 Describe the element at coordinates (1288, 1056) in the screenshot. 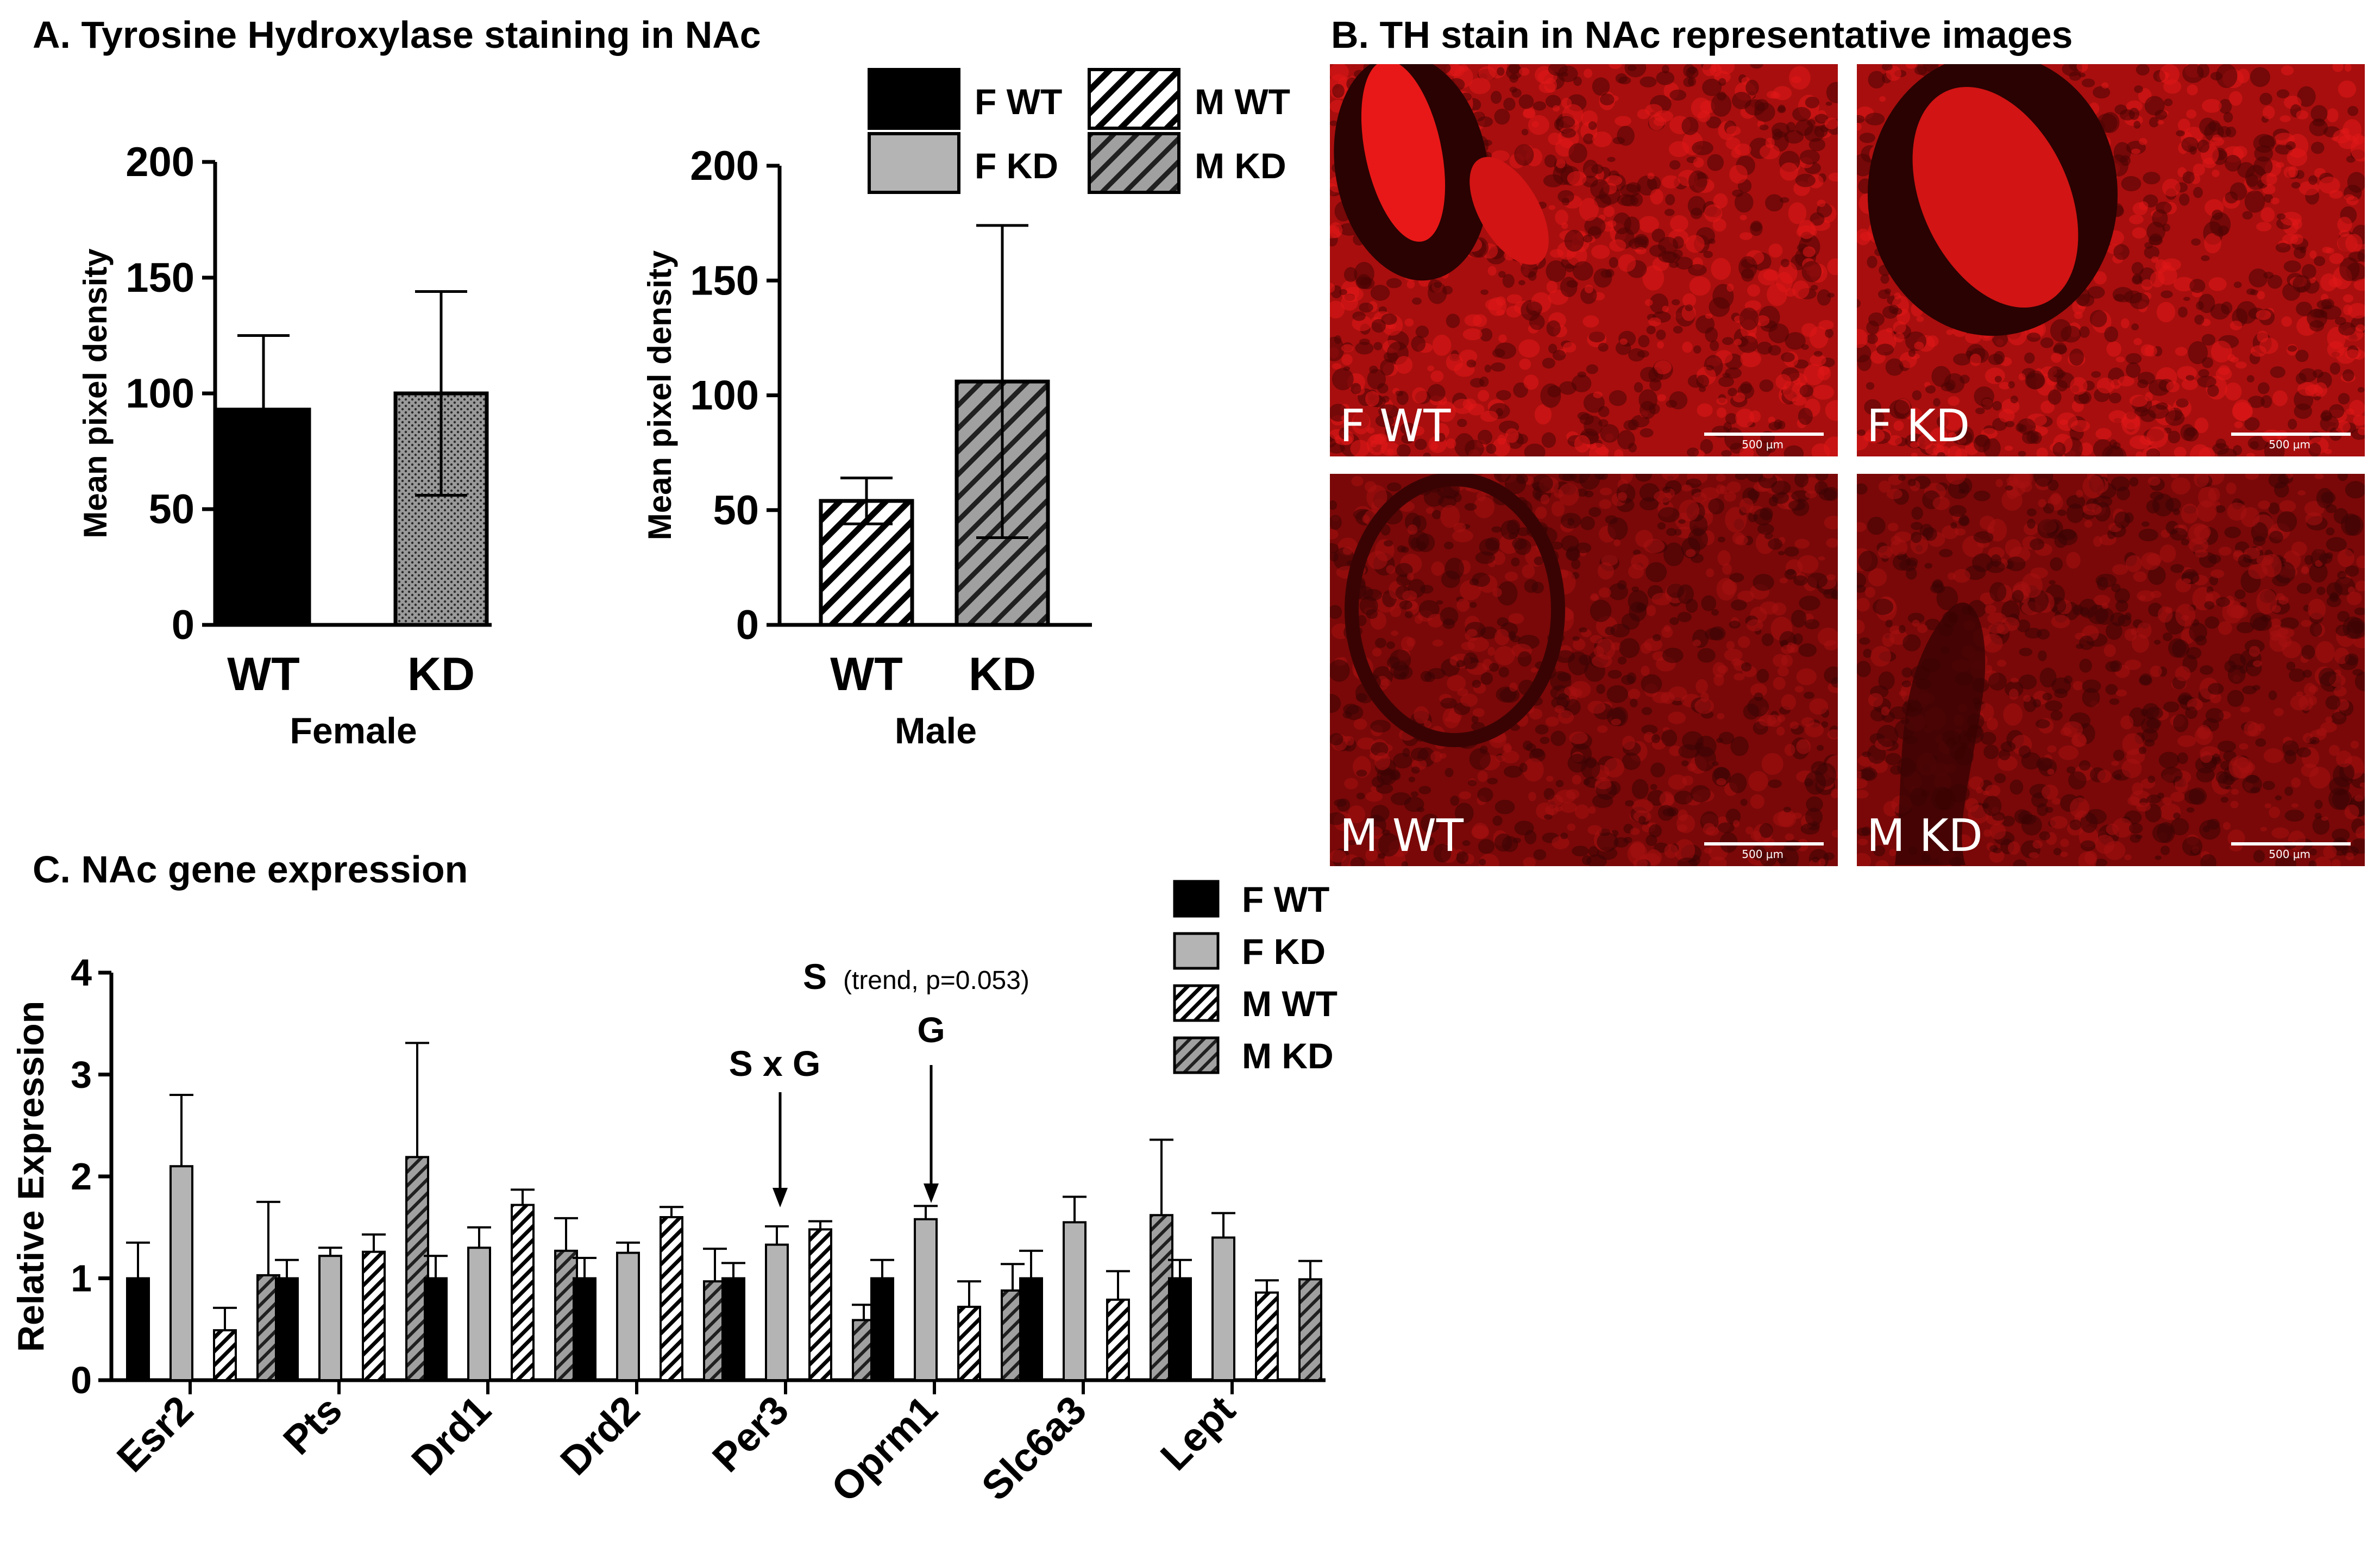

I see `legend-label: M KD` at that location.